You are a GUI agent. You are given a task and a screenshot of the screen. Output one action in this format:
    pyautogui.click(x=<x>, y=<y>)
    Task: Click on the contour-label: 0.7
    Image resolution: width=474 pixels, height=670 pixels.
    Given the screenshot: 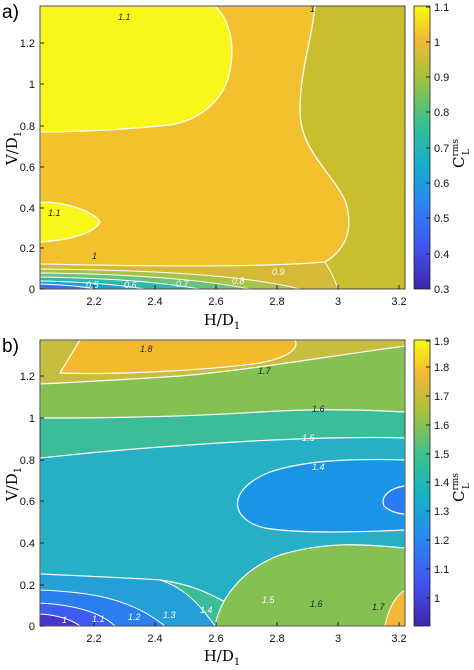 What is the action you would take?
    pyautogui.click(x=183, y=284)
    